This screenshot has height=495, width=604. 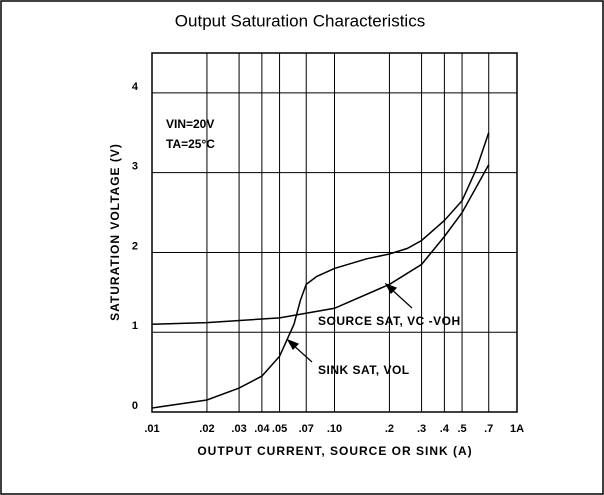 I want to click on chart-title: Output Saturation Characteristics, so click(x=300, y=20).